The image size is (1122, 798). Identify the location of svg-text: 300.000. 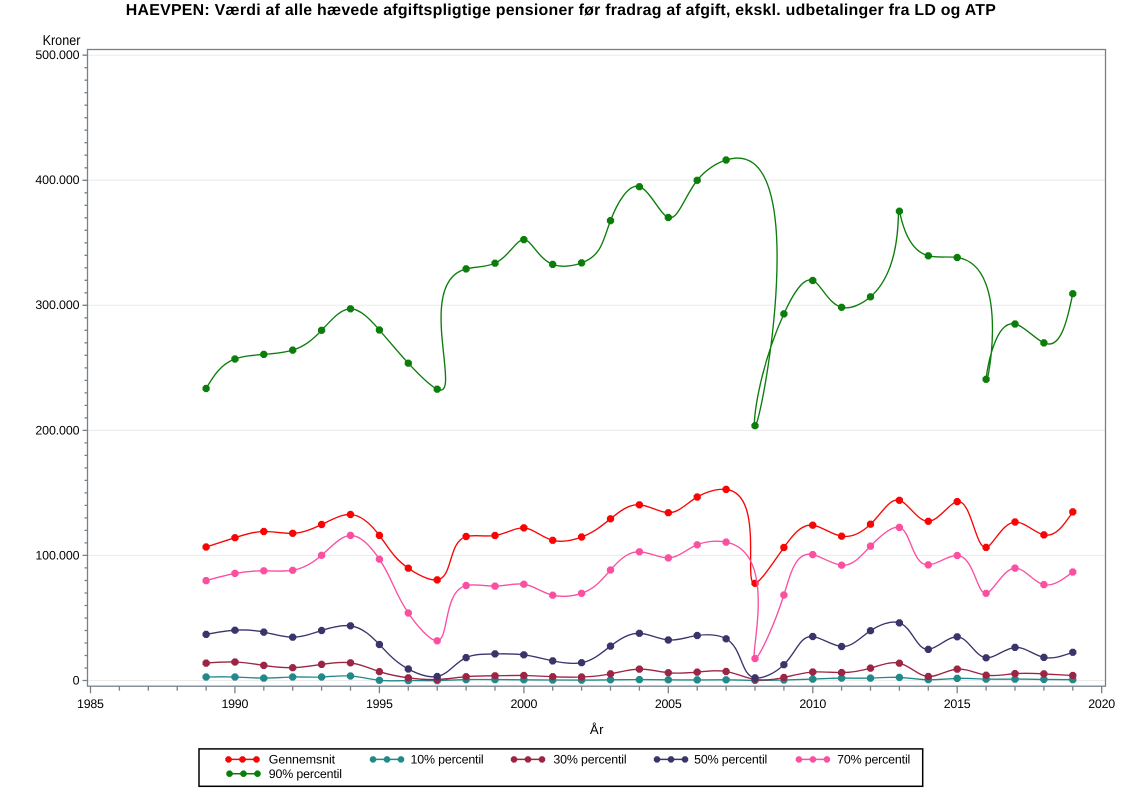
(57, 305).